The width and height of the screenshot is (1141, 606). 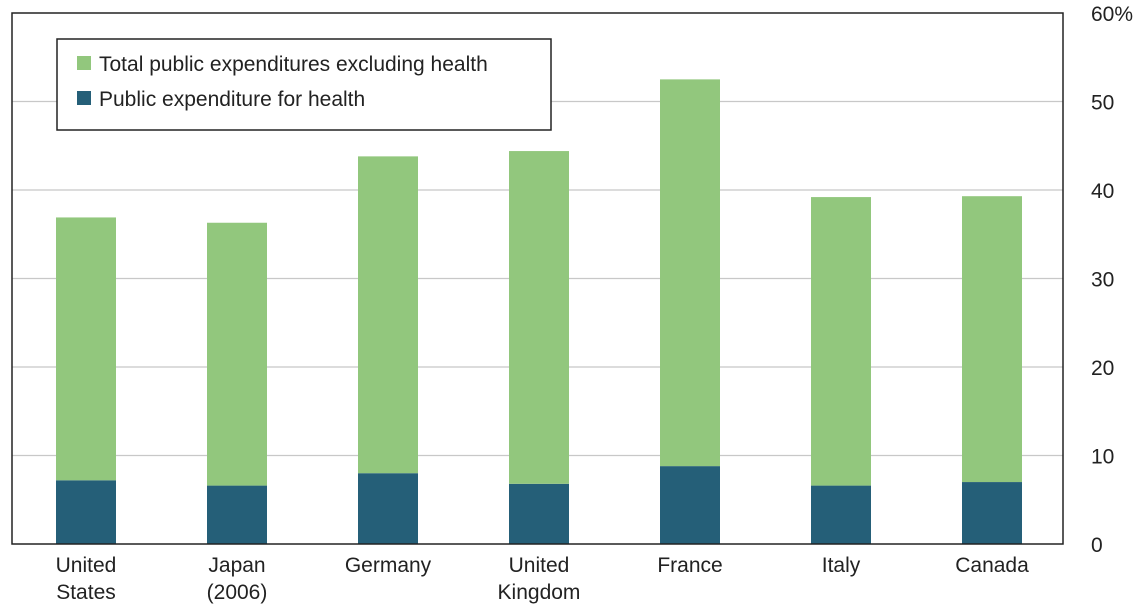 What do you see at coordinates (1102, 103) in the screenshot?
I see `y-tick-label: 50` at bounding box center [1102, 103].